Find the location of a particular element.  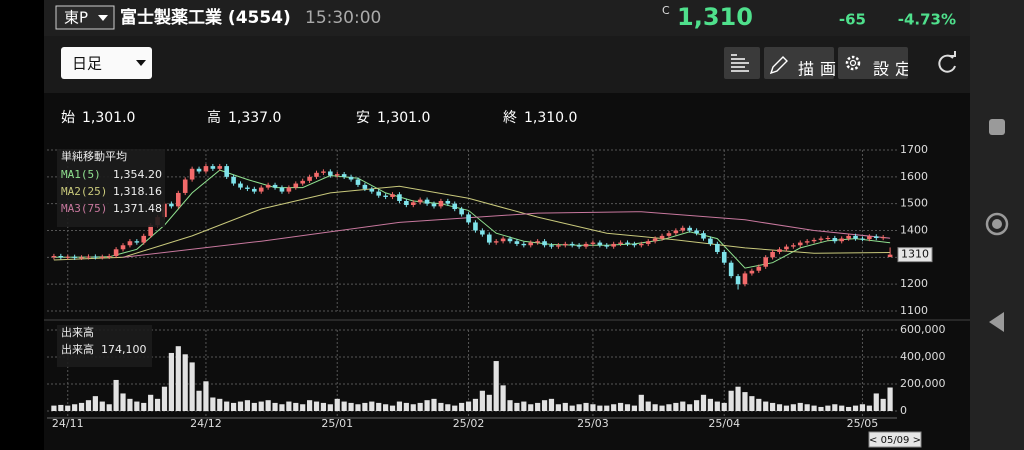

last-price-tag is located at coordinates (915, 255).